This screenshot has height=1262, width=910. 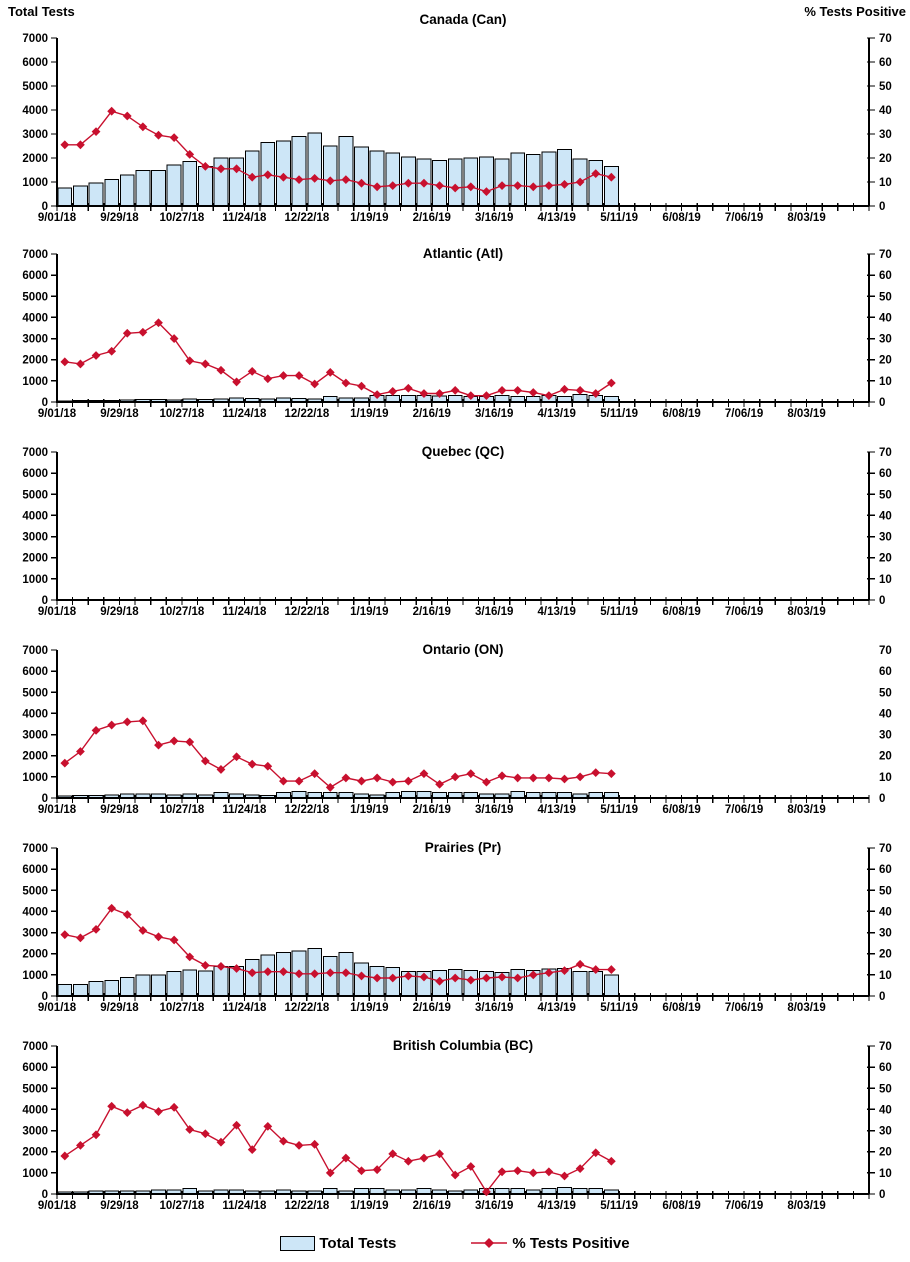 What do you see at coordinates (550, 1243) in the screenshot?
I see `legend-item-pct-positive: % Tests Positive` at bounding box center [550, 1243].